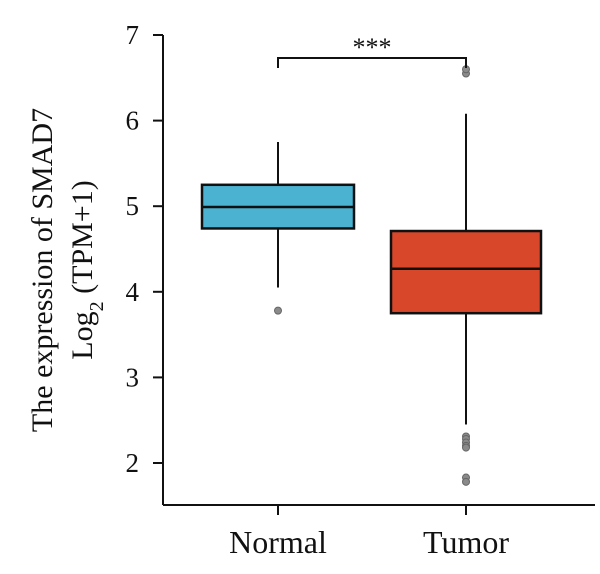  I want to click on y-tick-label-3: 3, so click(133, 377).